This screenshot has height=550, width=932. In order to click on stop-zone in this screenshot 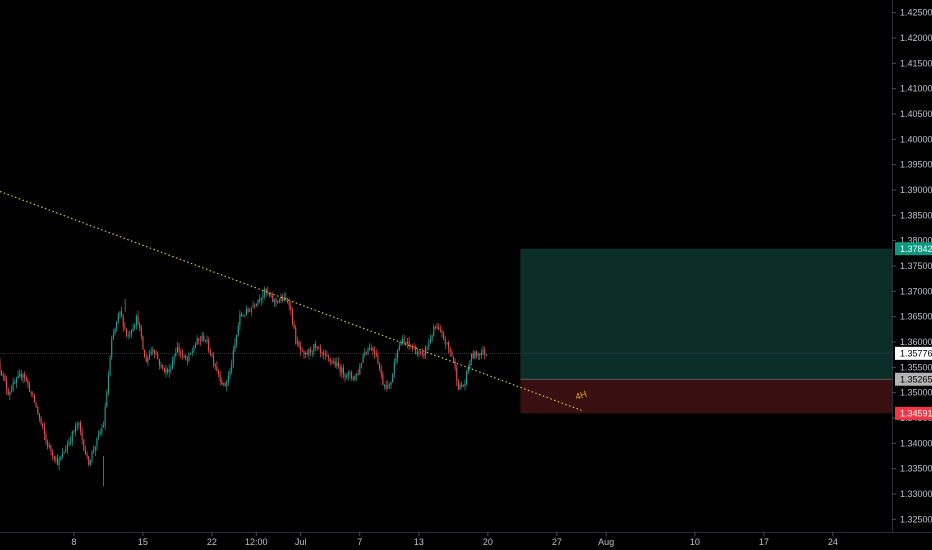, I will do `click(706, 396)`.